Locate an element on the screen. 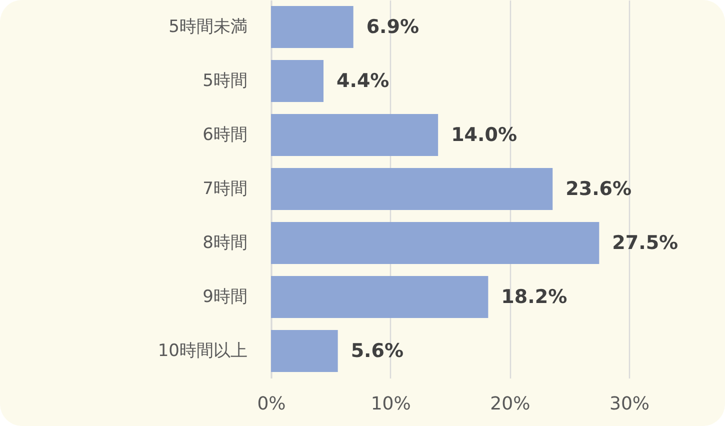 The image size is (725, 426). x-tick-label: 30% is located at coordinates (629, 404).